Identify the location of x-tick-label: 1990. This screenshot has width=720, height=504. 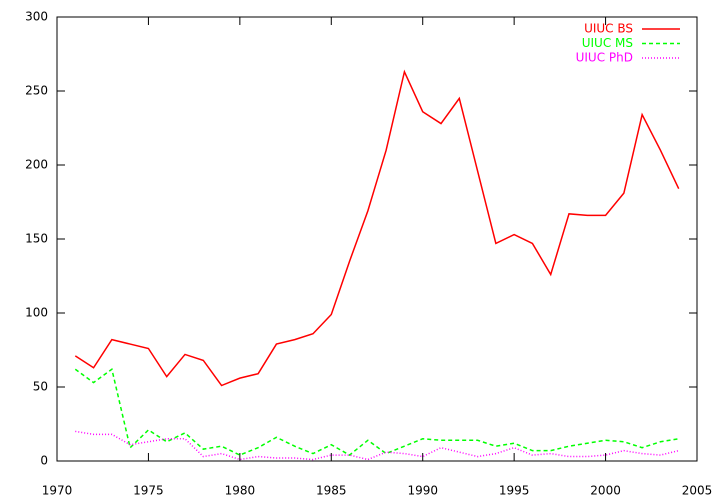
(422, 491).